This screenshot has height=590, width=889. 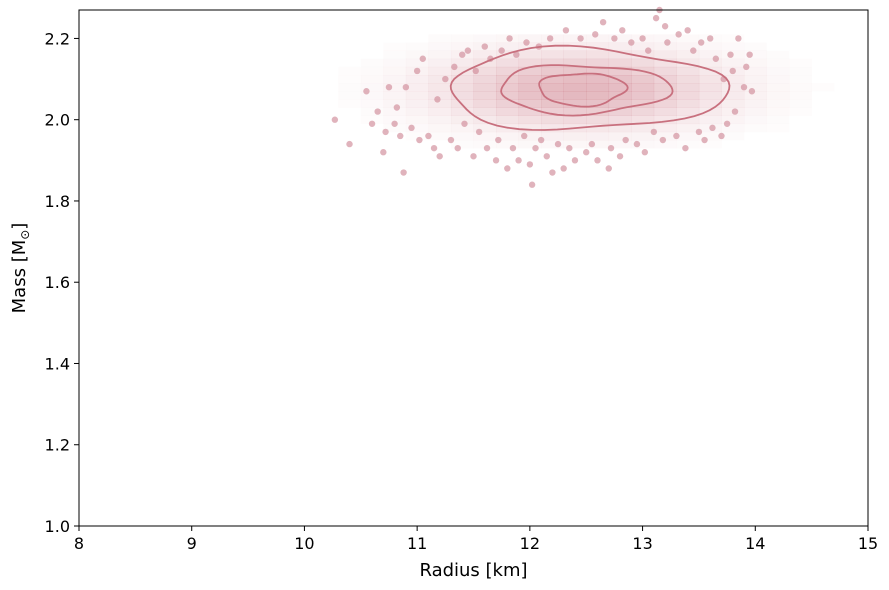 I want to click on density-contours, so click(x=590, y=87).